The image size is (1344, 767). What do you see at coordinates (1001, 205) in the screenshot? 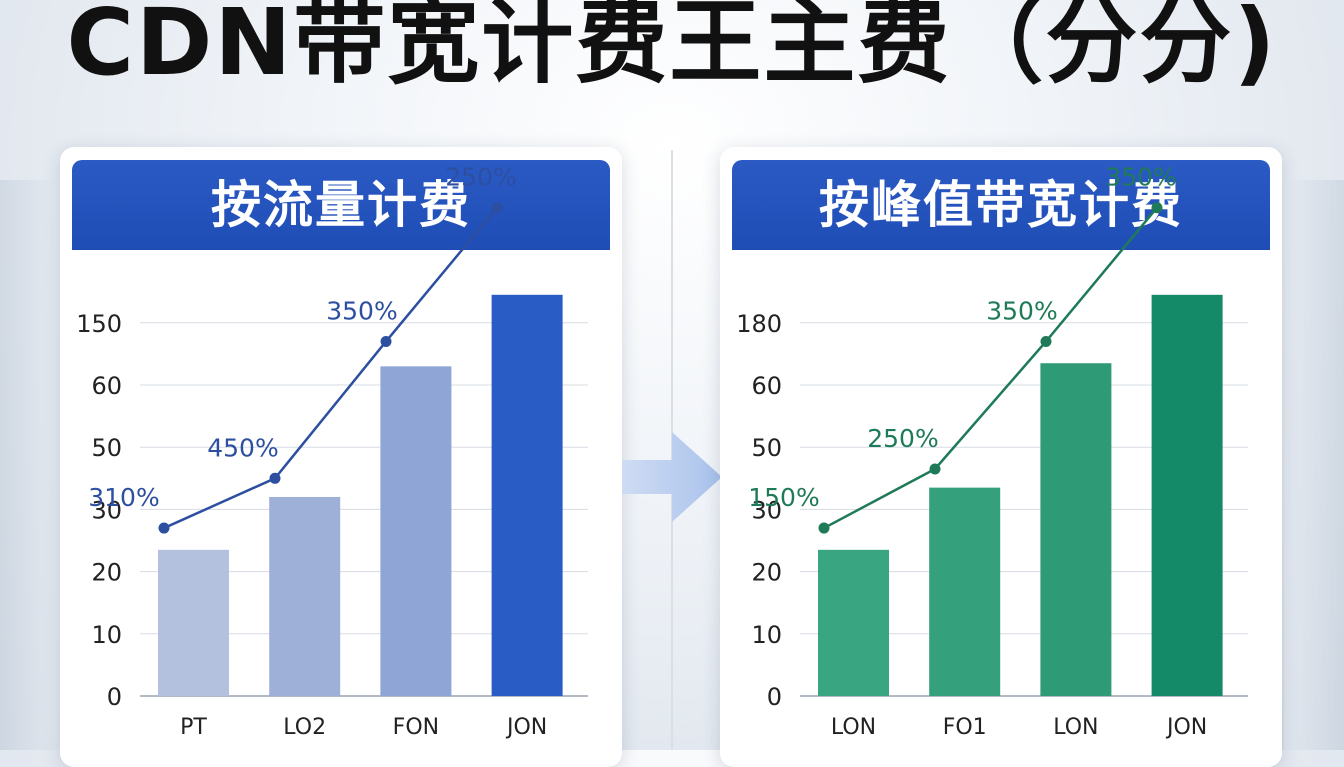
I see `panel-title-peak-bandwidth: 按峰值带宽计费` at bounding box center [1001, 205].